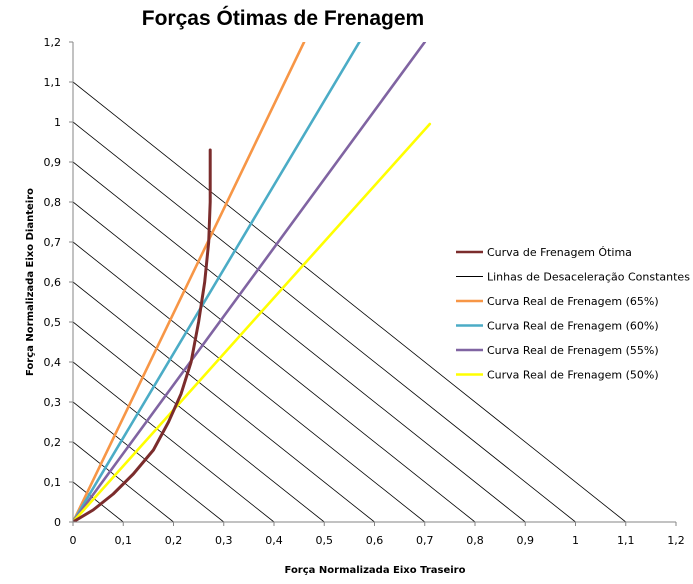 The image size is (693, 584). I want to click on chart-title: Forças Ótimas de Frenagem, so click(283, 18).